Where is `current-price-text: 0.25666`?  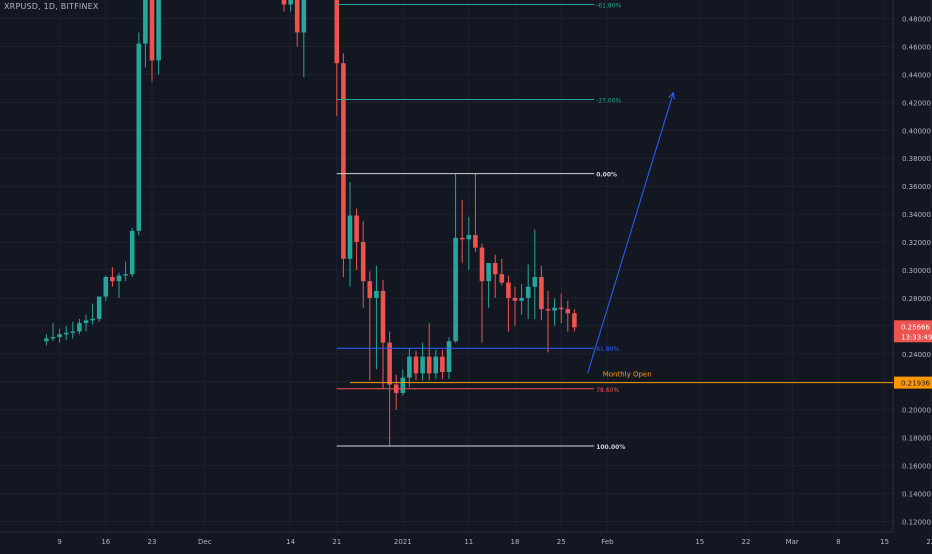
current-price-text: 0.25666 is located at coordinates (915, 327).